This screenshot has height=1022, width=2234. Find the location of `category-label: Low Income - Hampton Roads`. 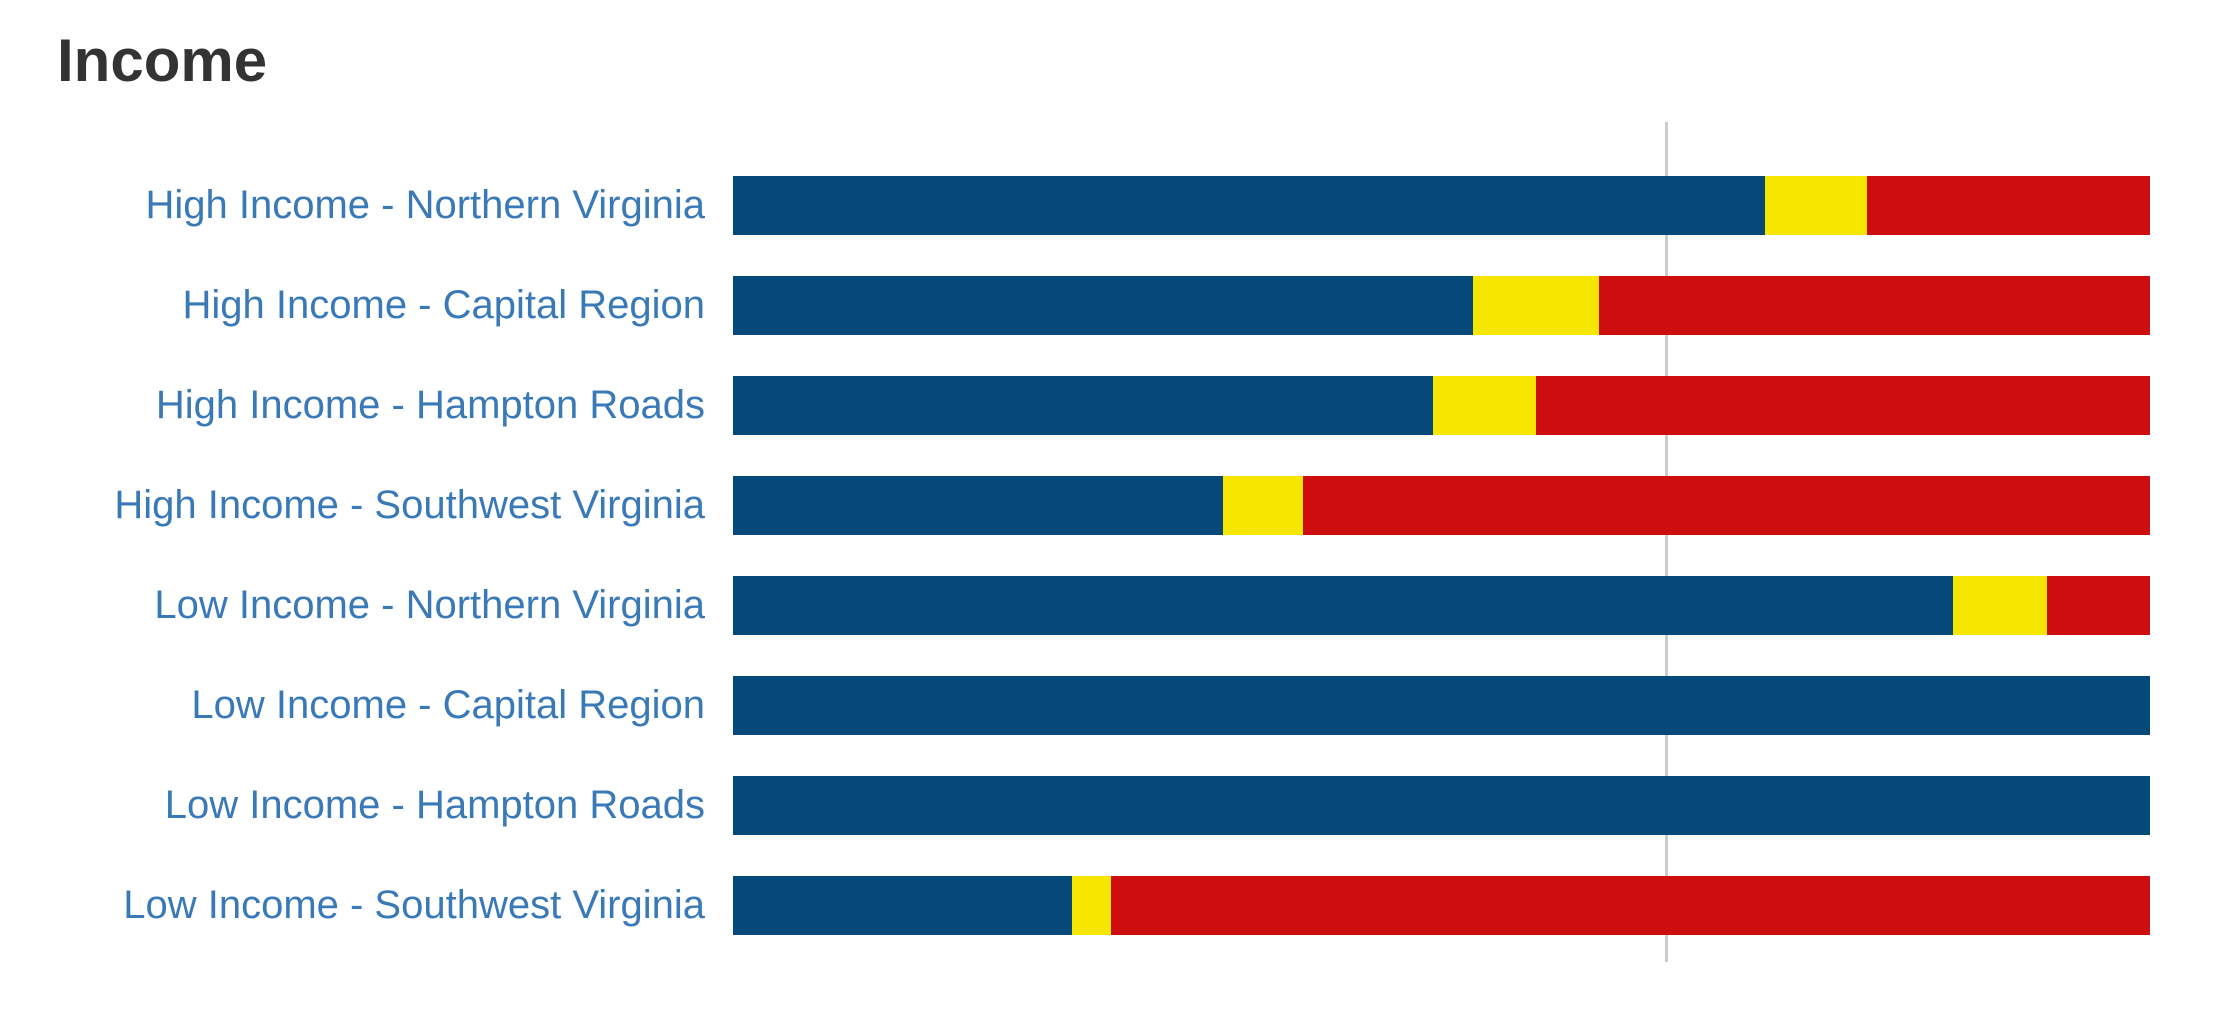

category-label: Low Income - Hampton Roads is located at coordinates (434, 805).